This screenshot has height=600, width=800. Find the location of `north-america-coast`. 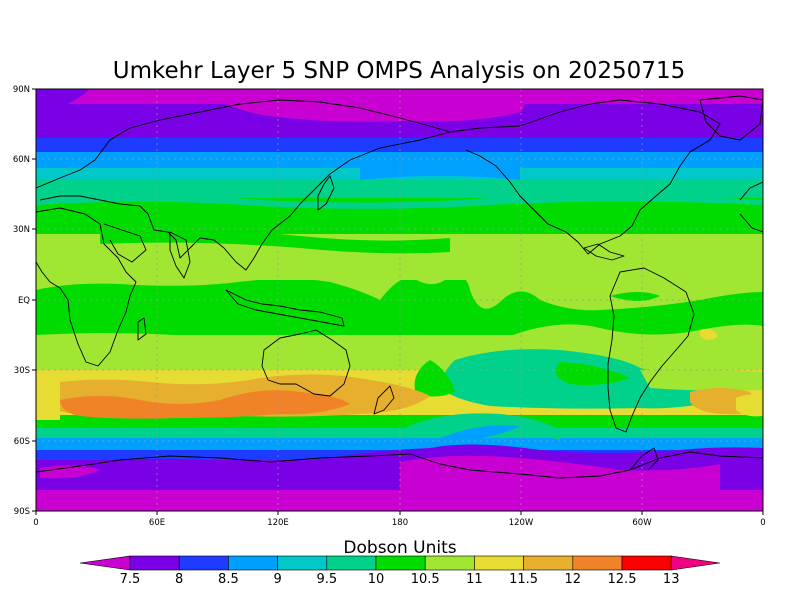

north-america-coast is located at coordinates (585, 177).